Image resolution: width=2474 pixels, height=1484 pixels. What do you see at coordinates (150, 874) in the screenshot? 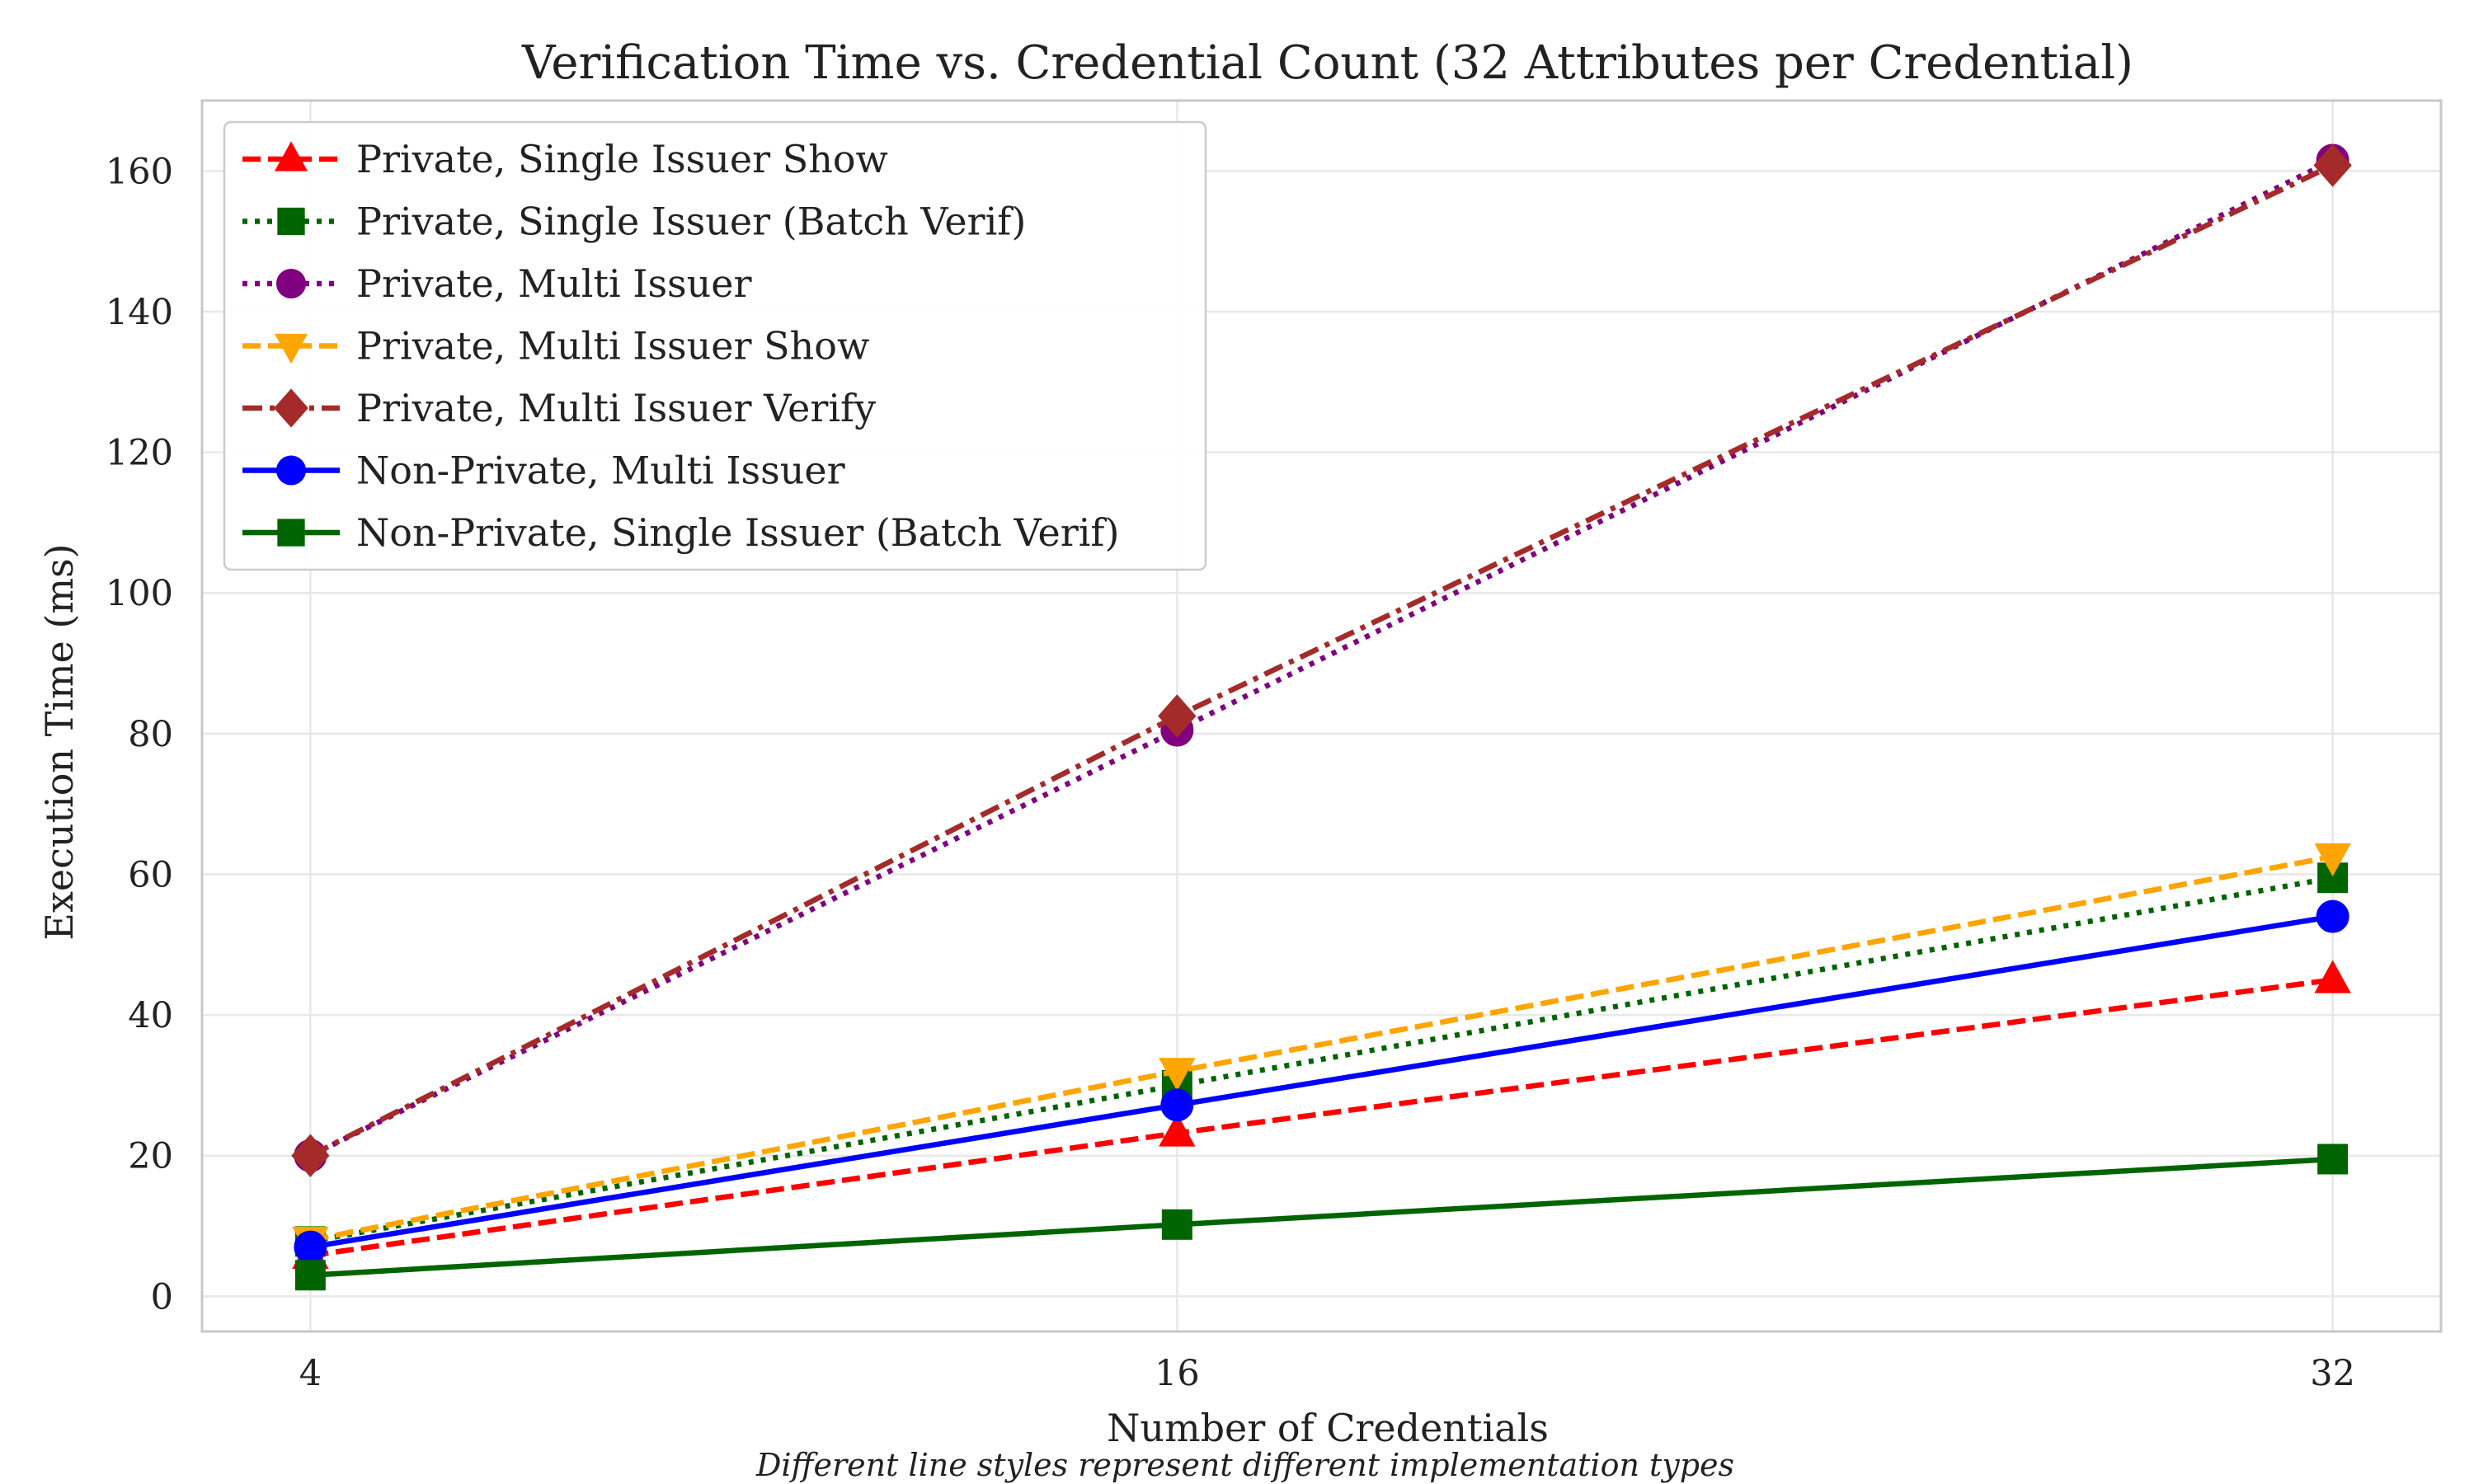
I see `y-tick-label: 60` at bounding box center [150, 874].